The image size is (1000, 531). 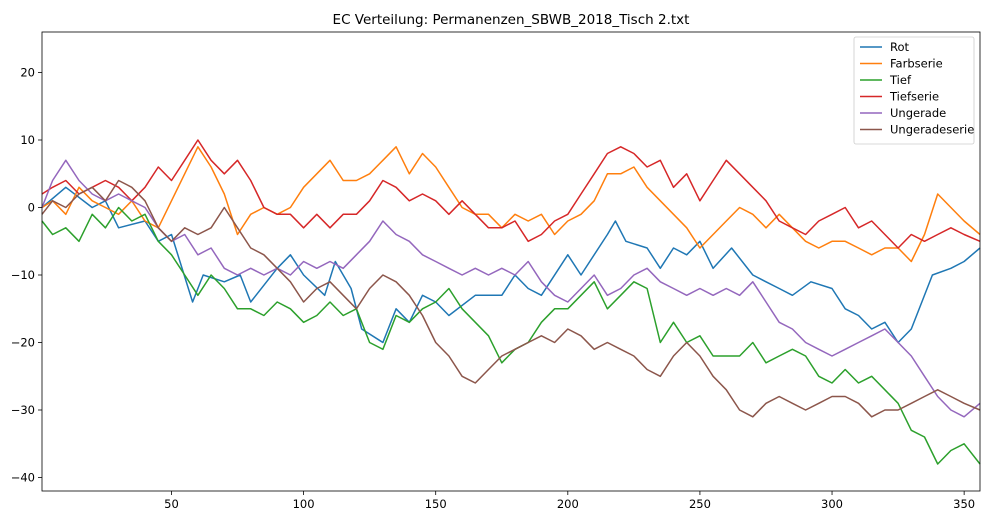 I want to click on x-axis: 50 100 150 200 250 300 350, so click(x=569, y=501).